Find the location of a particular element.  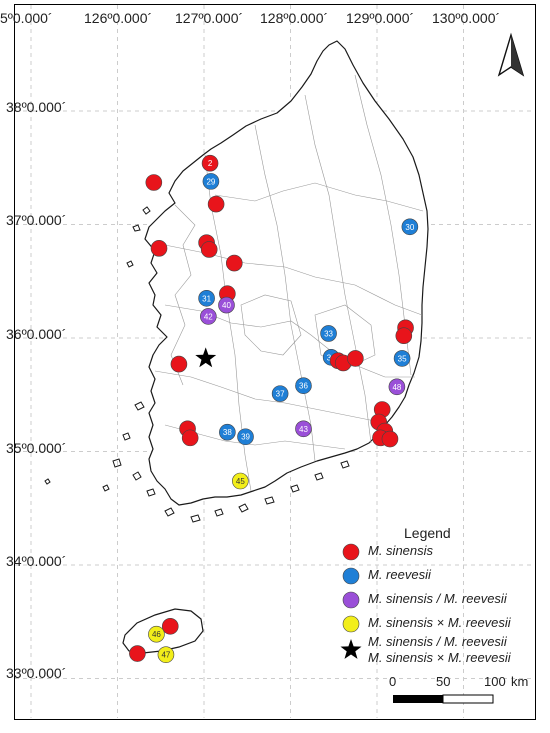

legend-symbols is located at coordinates (351, 601).